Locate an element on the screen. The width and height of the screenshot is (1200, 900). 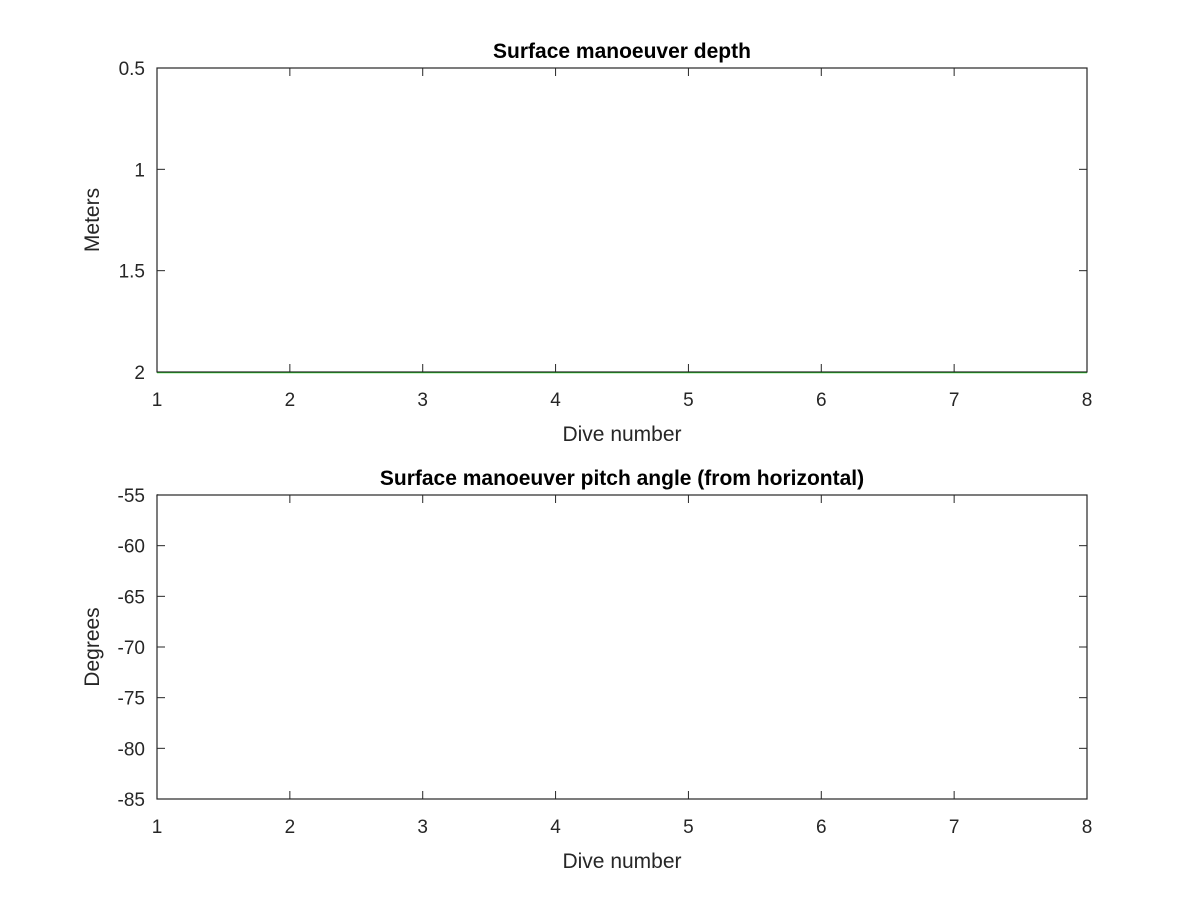
chart-title: Surface manoeuver depth is located at coordinates (622, 51).